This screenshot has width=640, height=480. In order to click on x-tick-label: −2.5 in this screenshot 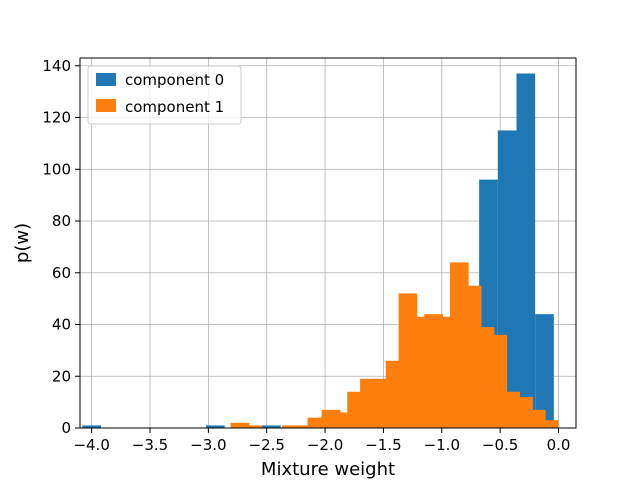, I will do `click(267, 445)`.